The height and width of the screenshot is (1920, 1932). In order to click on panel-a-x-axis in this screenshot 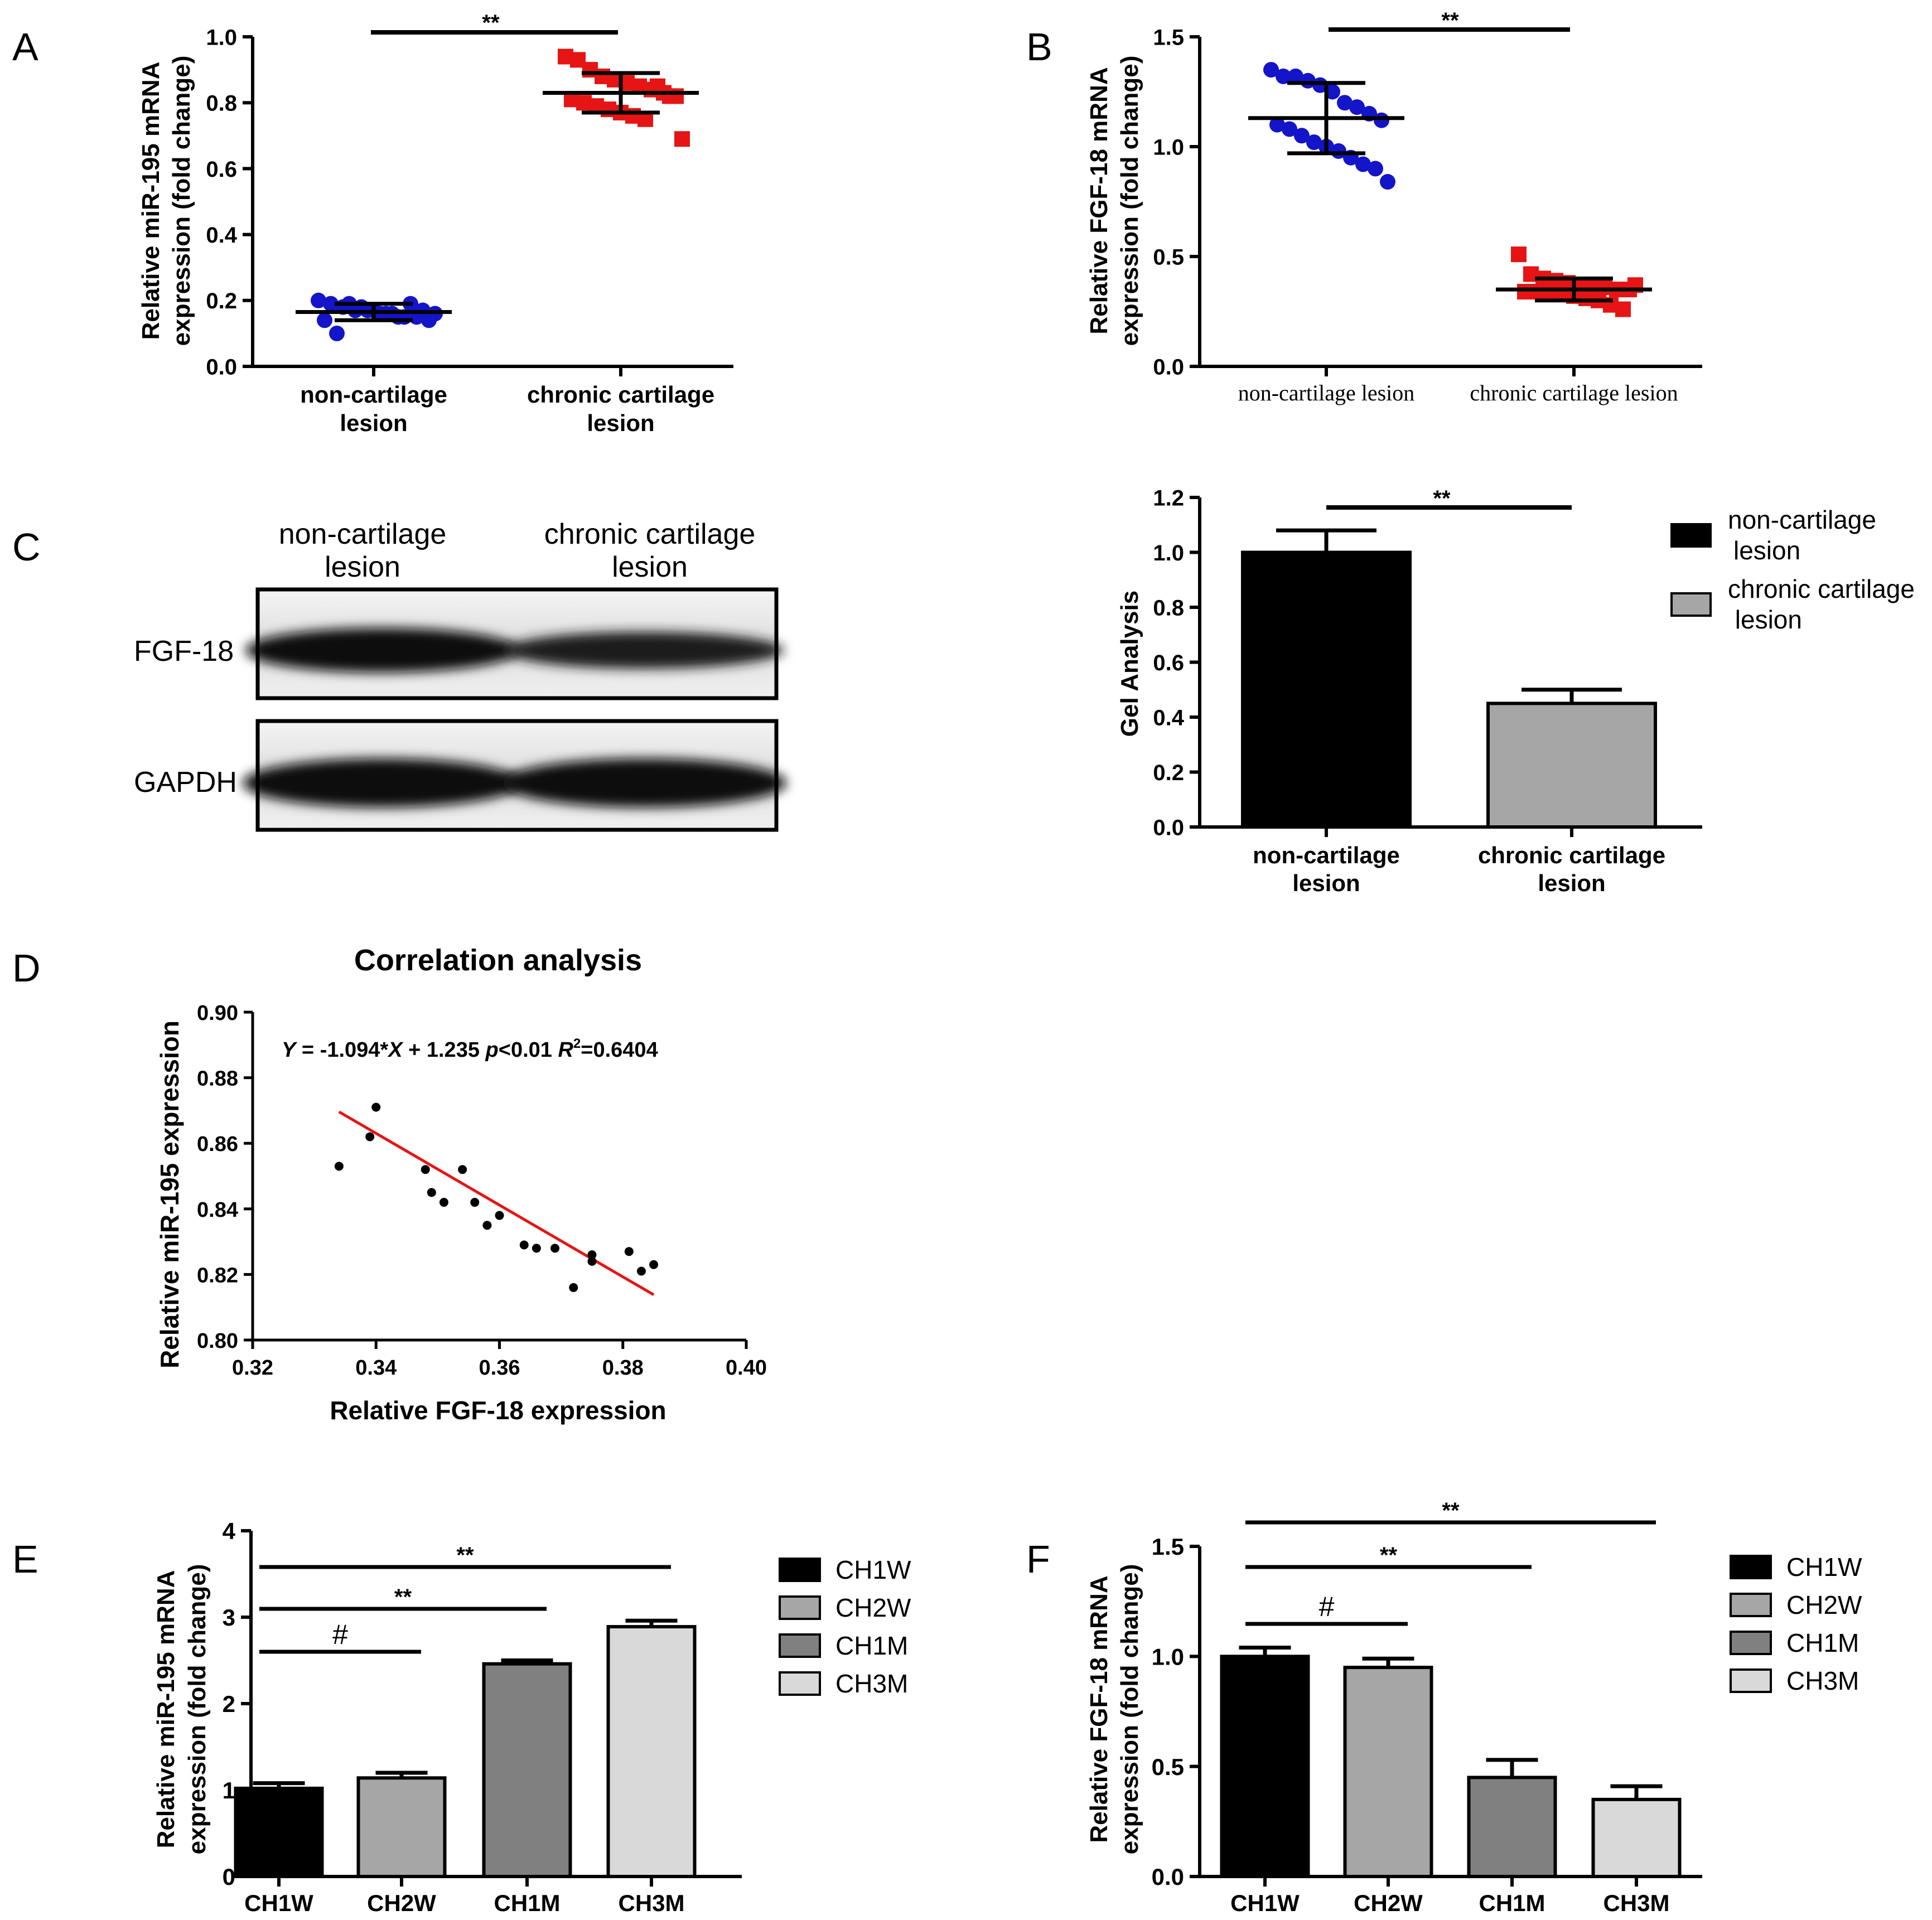, I will do `click(493, 370)`.